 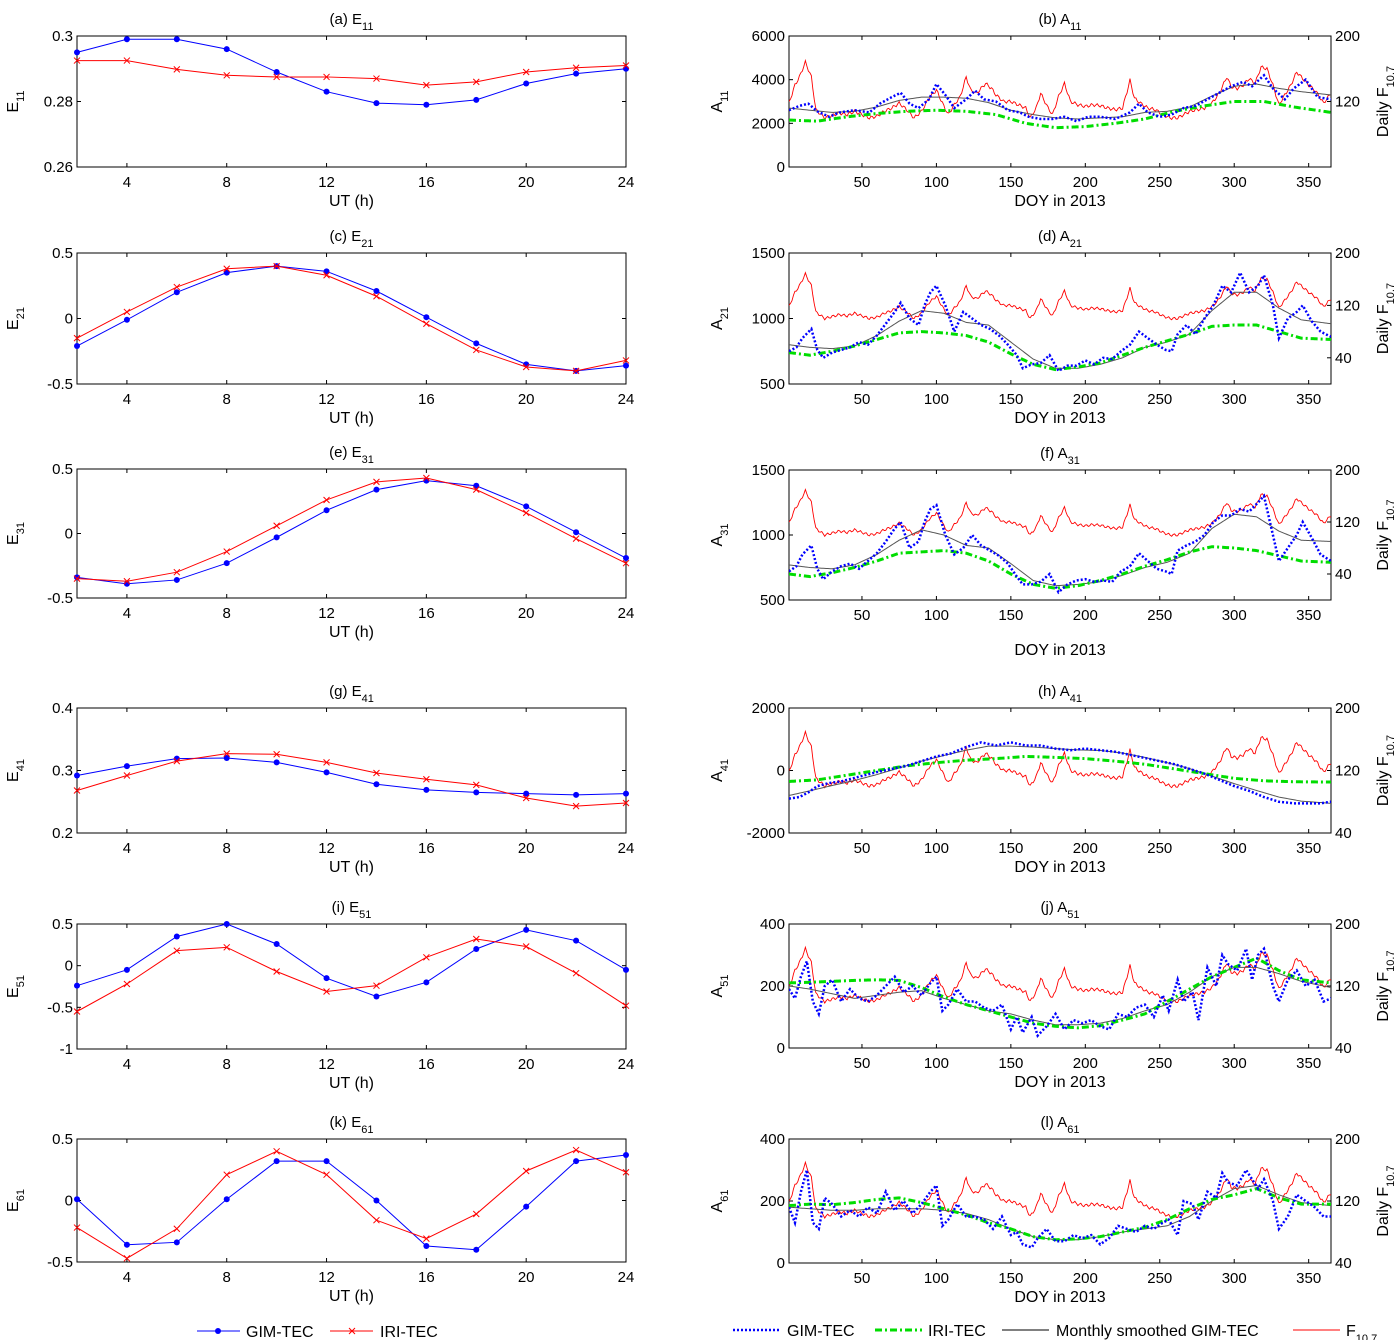 I want to click on panel-a31-ytick-label: 1500, so click(x=768, y=470).